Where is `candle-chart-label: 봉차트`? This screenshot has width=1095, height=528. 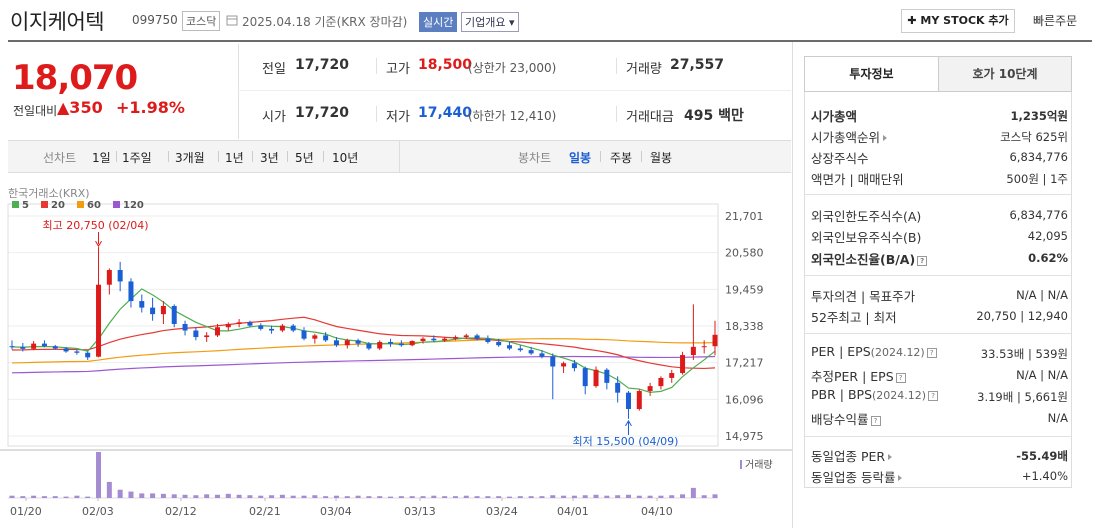
candle-chart-label: 봉차트 is located at coordinates (535, 158).